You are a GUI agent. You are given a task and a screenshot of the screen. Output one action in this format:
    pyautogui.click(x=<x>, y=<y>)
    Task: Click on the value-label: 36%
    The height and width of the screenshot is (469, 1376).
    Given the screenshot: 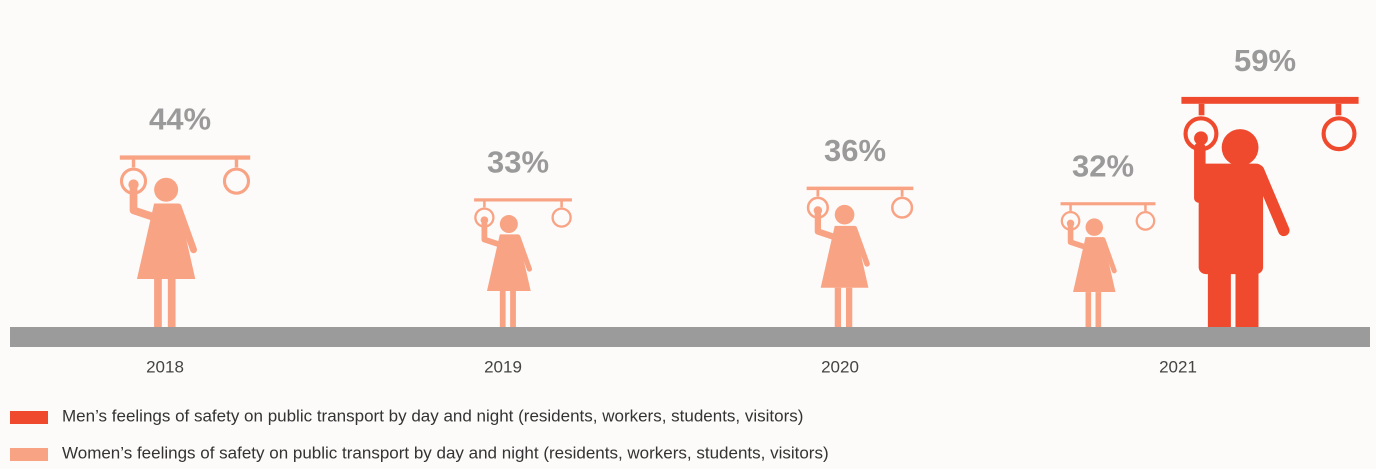 What is the action you would take?
    pyautogui.click(x=855, y=150)
    